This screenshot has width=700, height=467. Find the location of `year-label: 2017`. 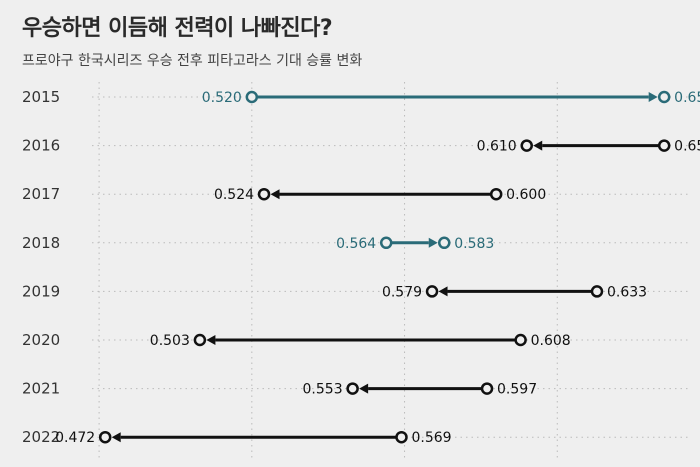

year-label: 2017 is located at coordinates (41, 194).